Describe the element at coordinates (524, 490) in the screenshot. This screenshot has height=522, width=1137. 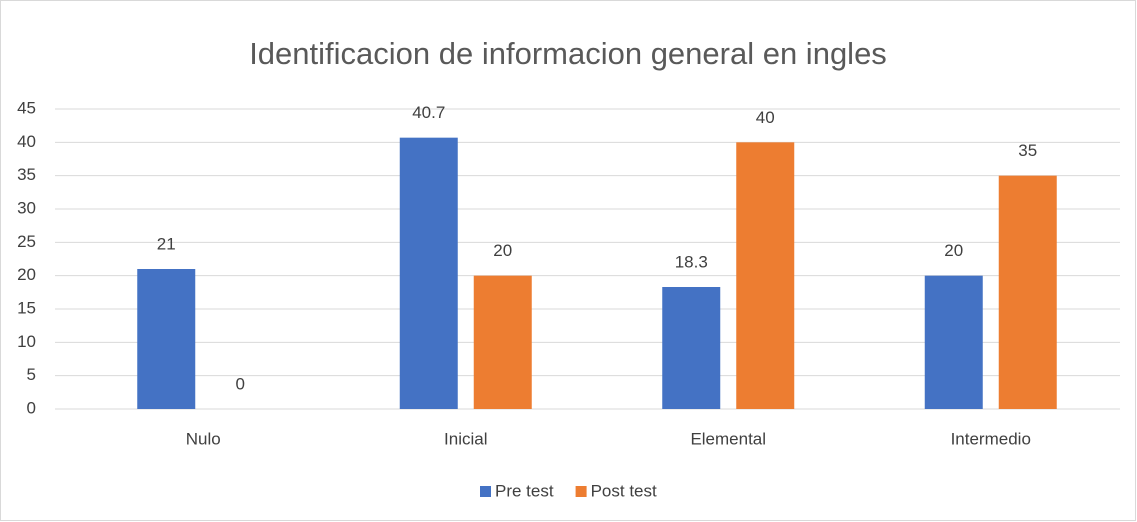
I see `legend-label: Pre test` at that location.